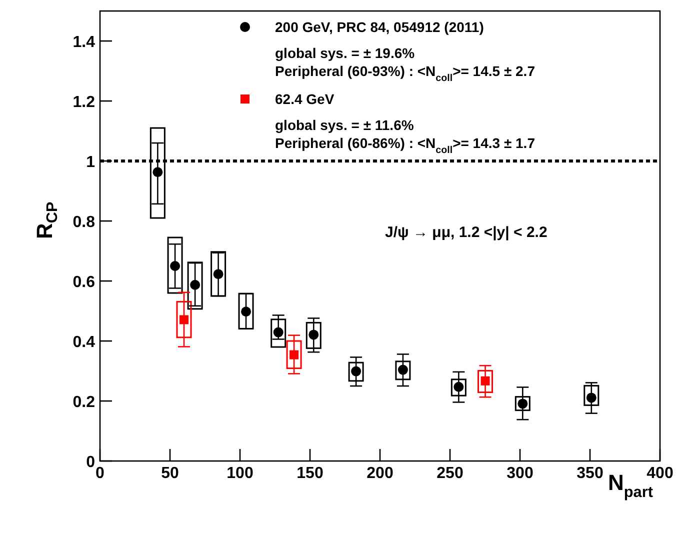 Image resolution: width=689 pixels, height=543 pixels. I want to click on y-tick-label: 1.2, so click(84, 102).